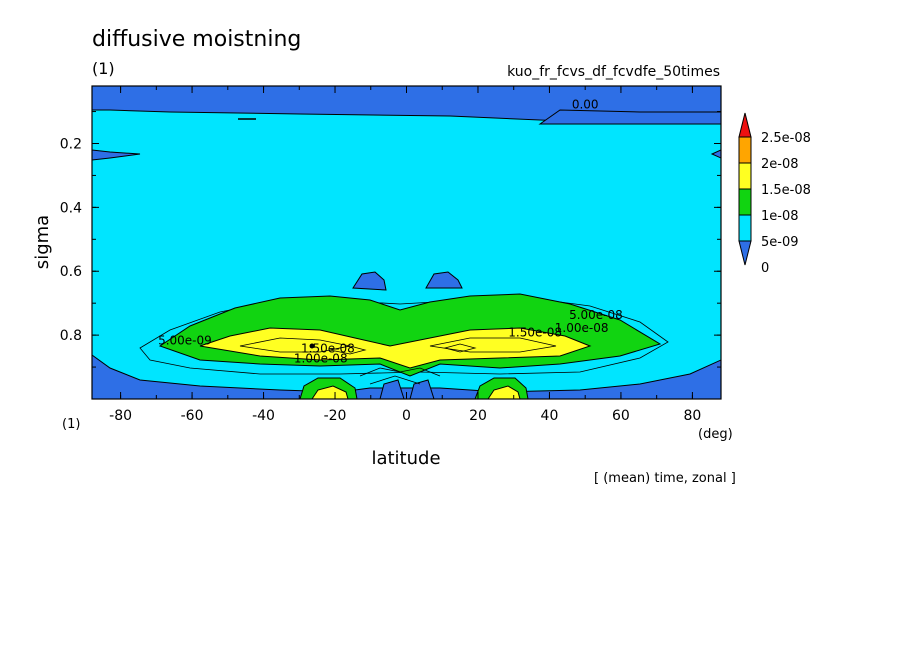  I want to click on colorbar-label: 2.5e-08, so click(786, 138).